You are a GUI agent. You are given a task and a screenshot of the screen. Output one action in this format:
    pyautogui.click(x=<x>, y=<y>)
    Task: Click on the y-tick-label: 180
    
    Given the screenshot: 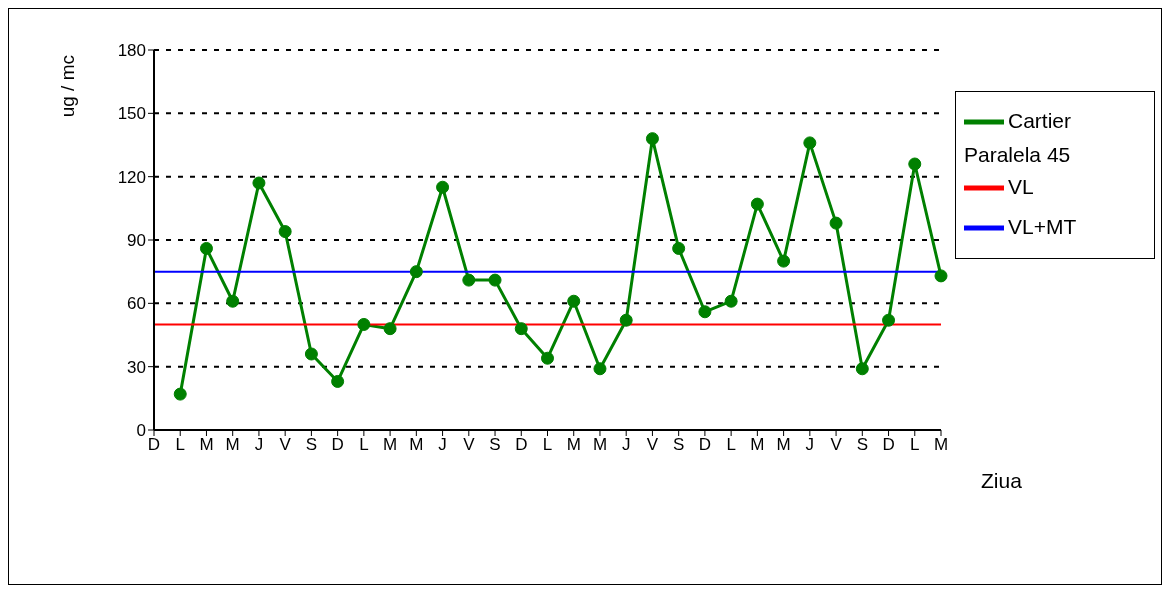 What is the action you would take?
    pyautogui.click(x=131, y=51)
    